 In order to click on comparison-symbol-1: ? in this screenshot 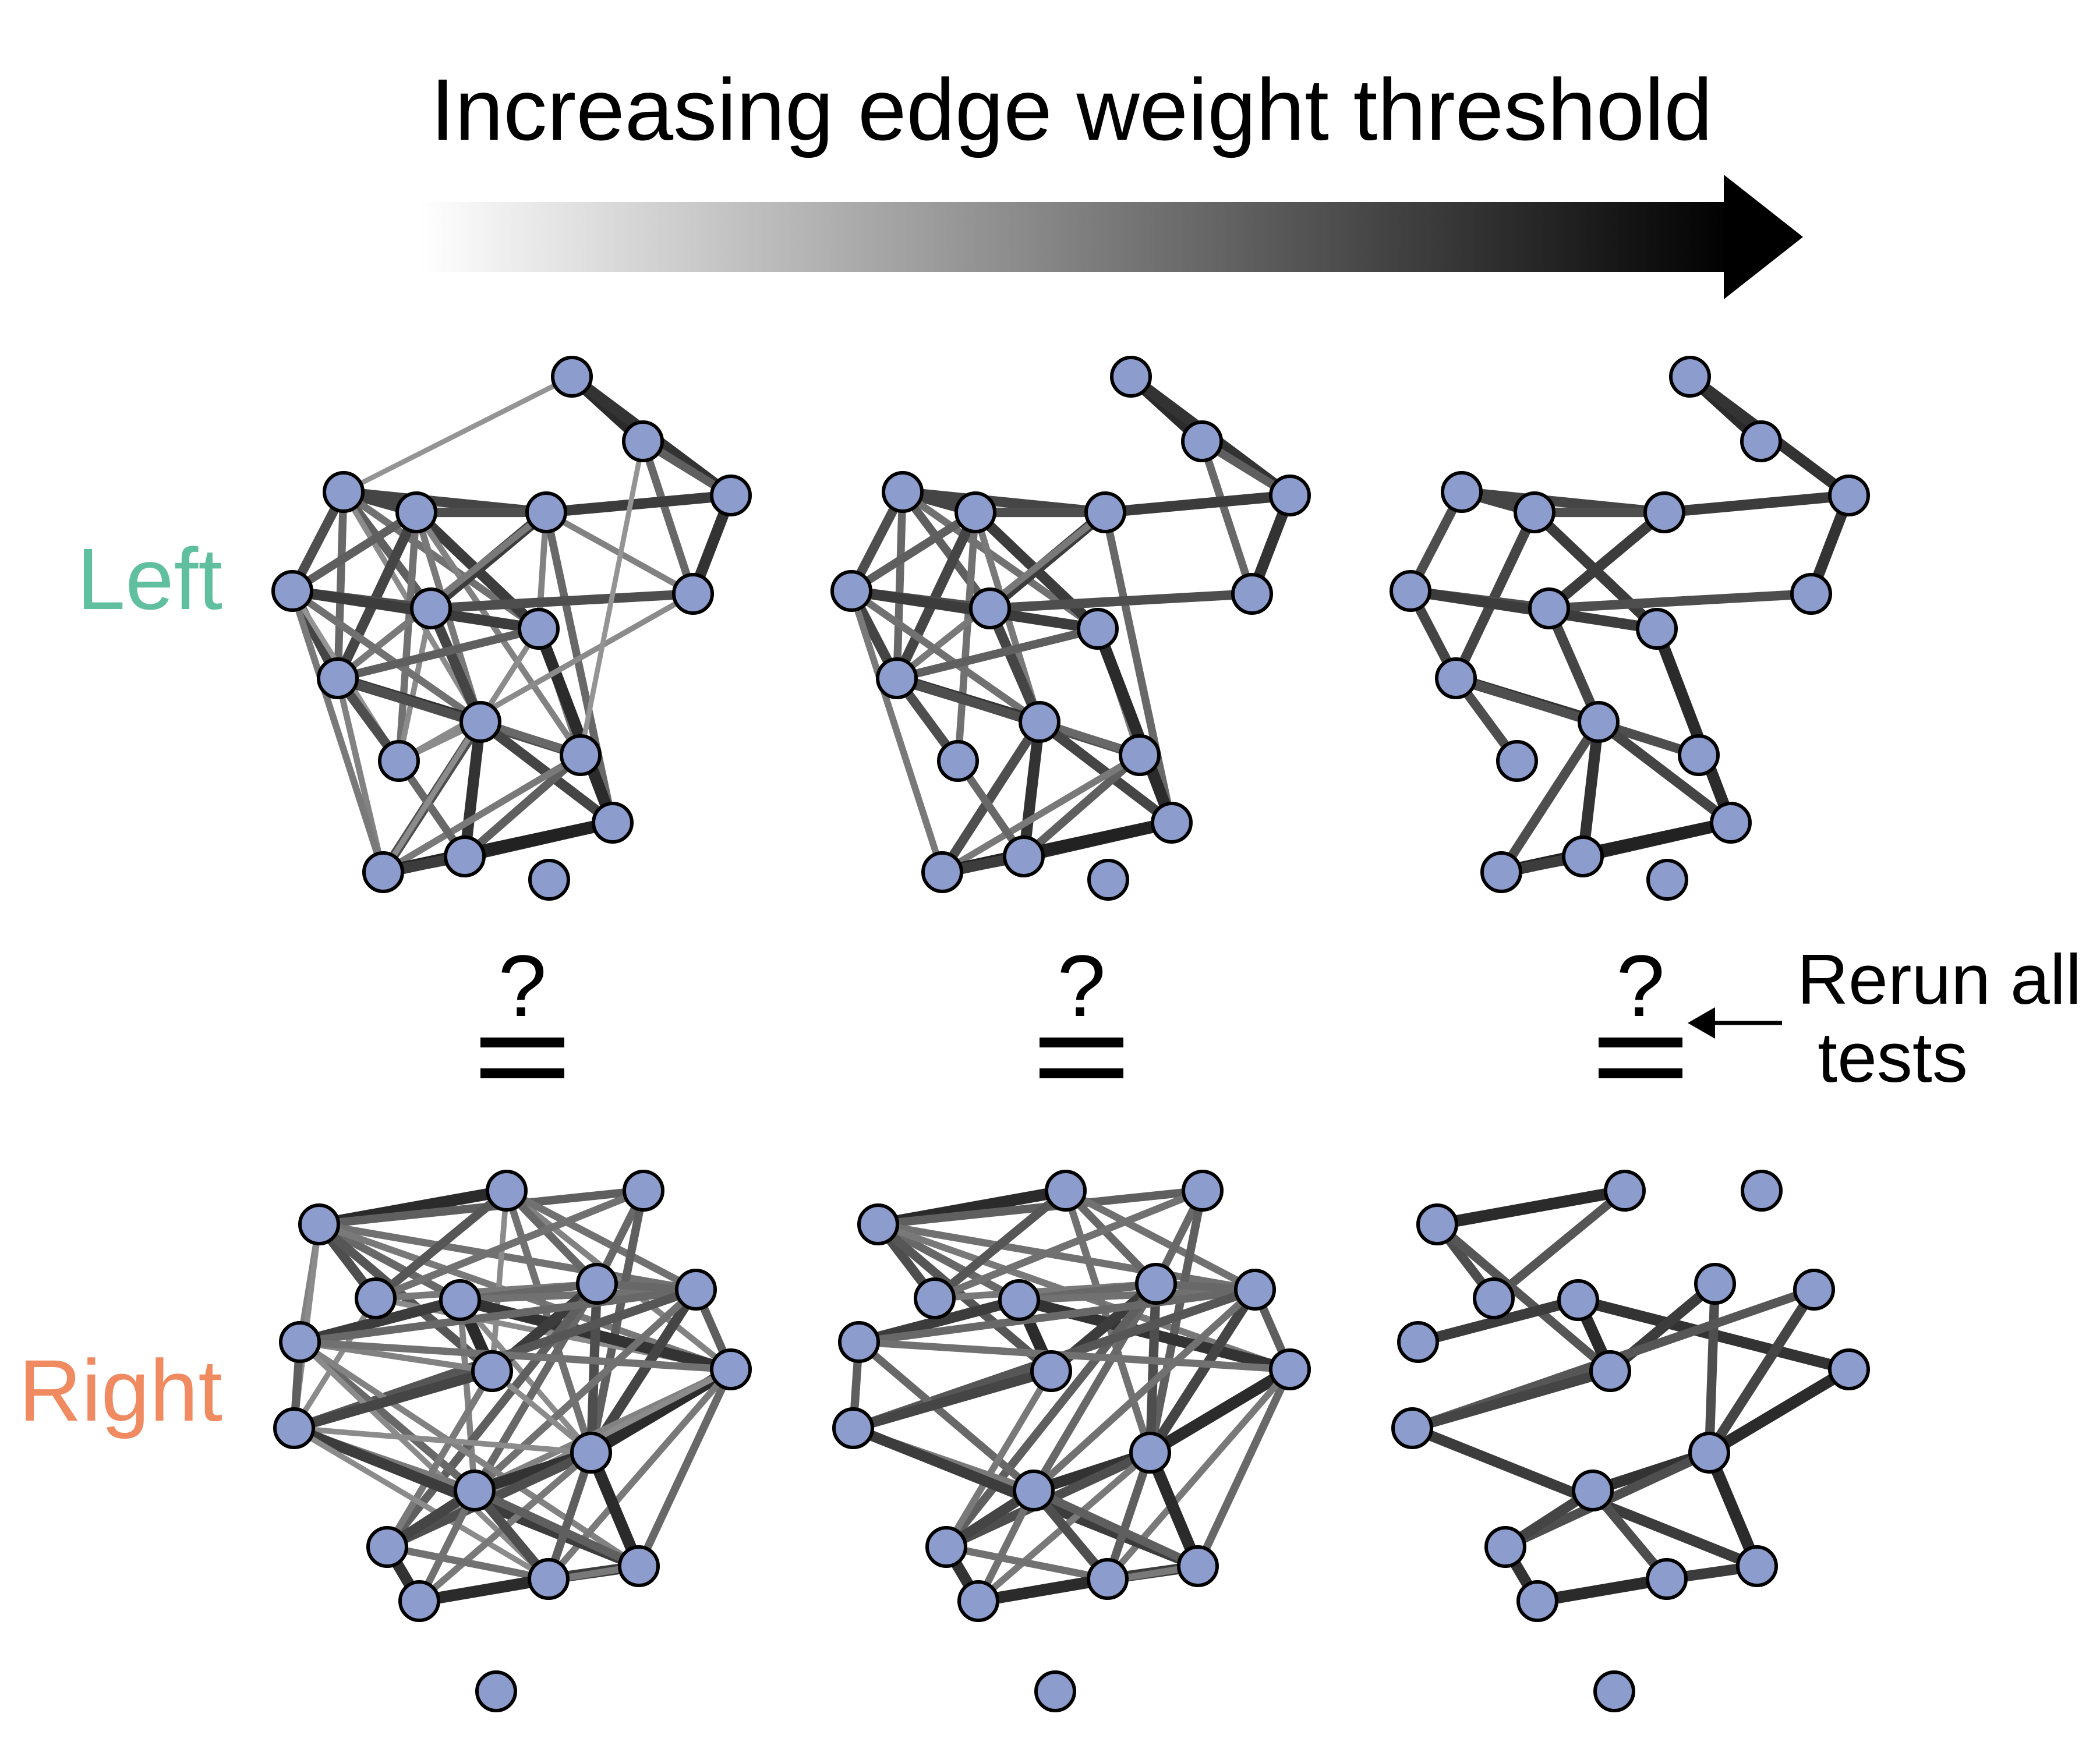, I will do `click(522, 1008)`.